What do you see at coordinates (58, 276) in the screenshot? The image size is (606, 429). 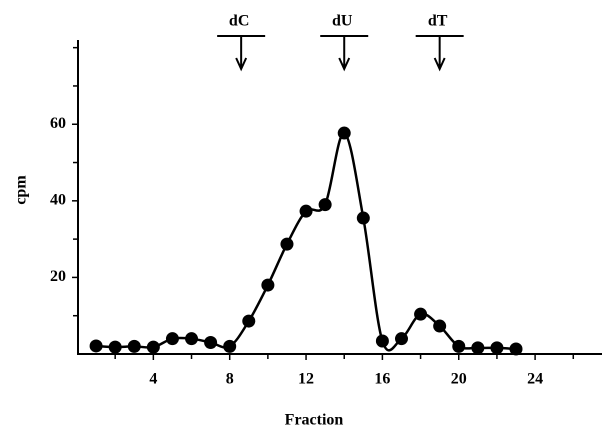 I see `y-tick-label: 20` at bounding box center [58, 276].